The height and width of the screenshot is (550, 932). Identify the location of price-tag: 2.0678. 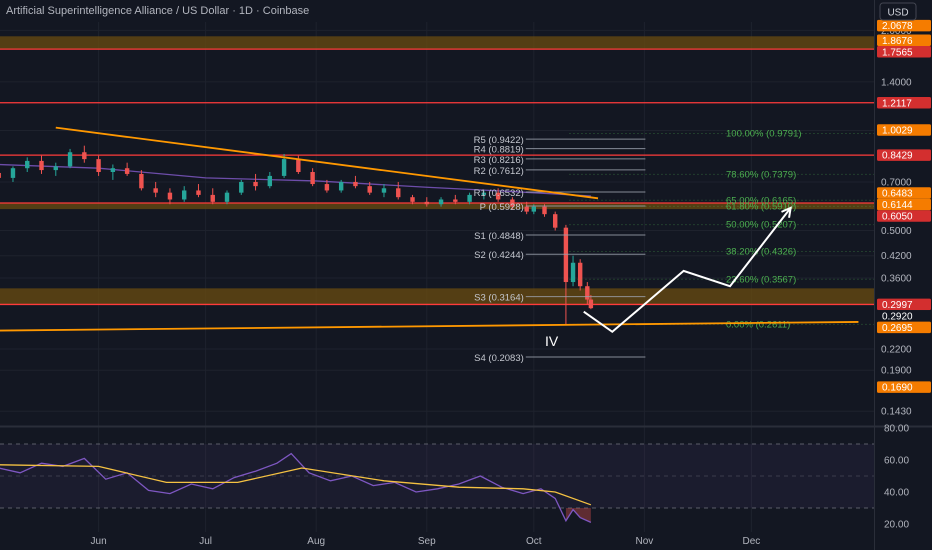
(904, 25).